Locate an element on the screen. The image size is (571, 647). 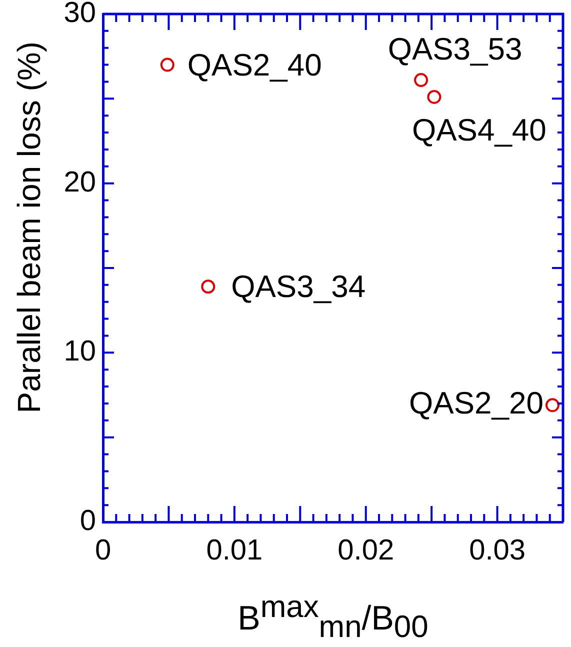
y-tick-label: 0 is located at coordinates (88, 521).